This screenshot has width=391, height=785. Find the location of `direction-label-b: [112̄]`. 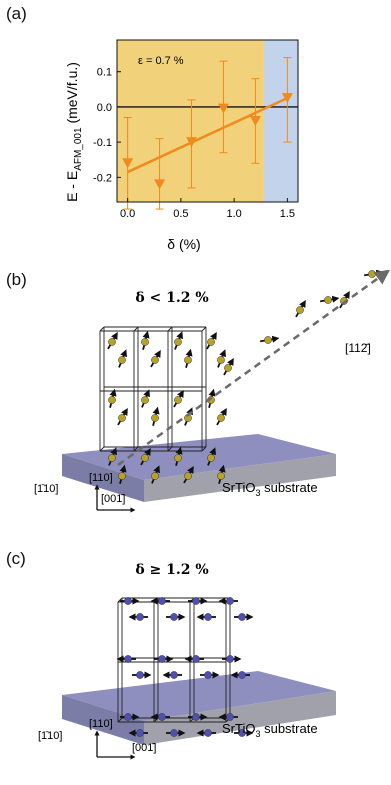

direction-label-b: [112̄] is located at coordinates (358, 348).